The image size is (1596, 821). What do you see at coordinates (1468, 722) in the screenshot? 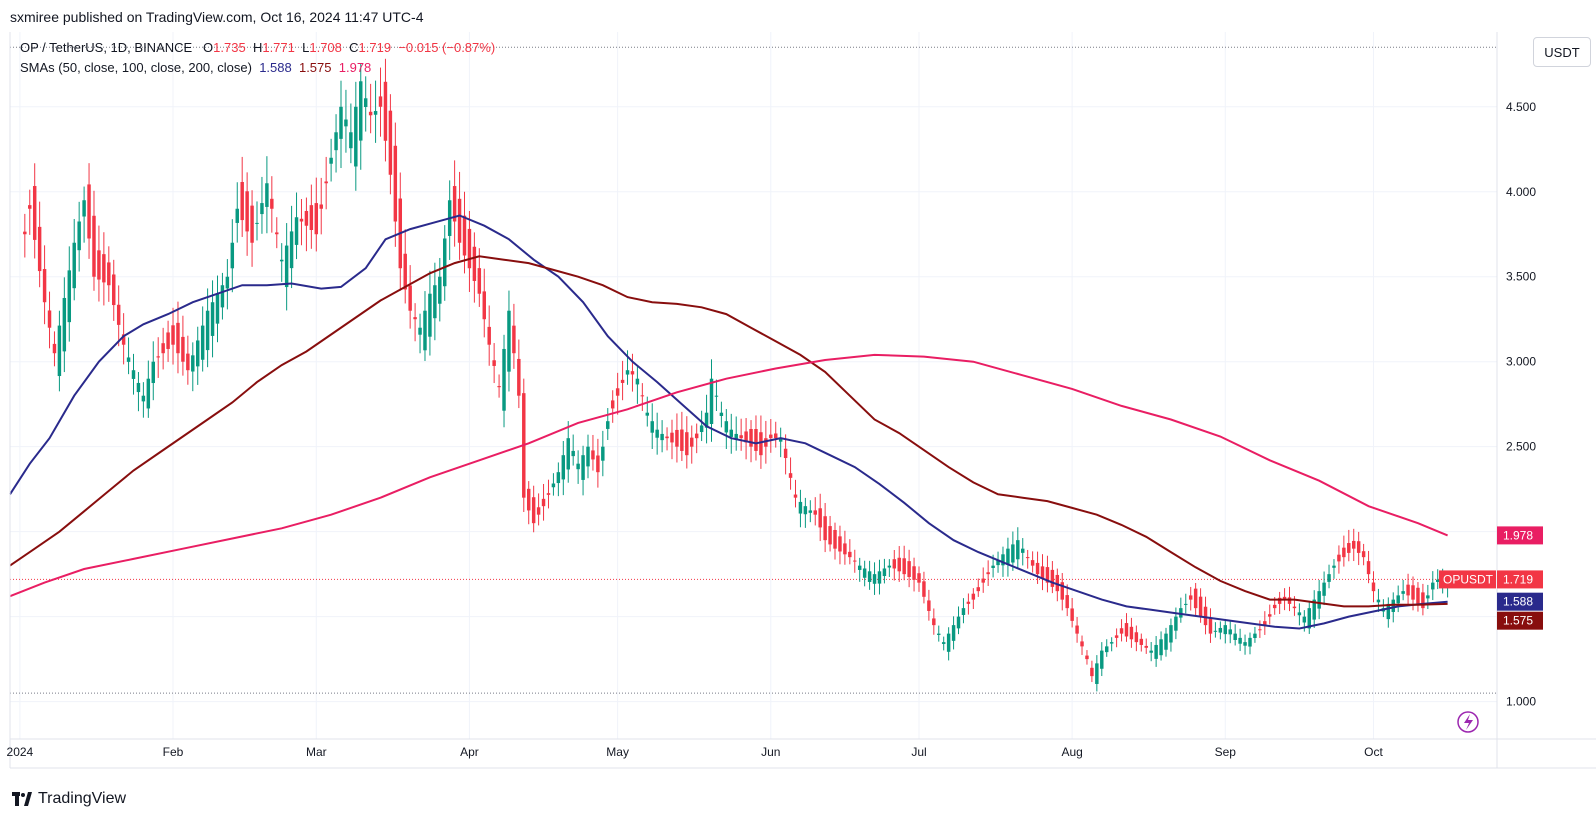
I see `lightning-icon` at bounding box center [1468, 722].